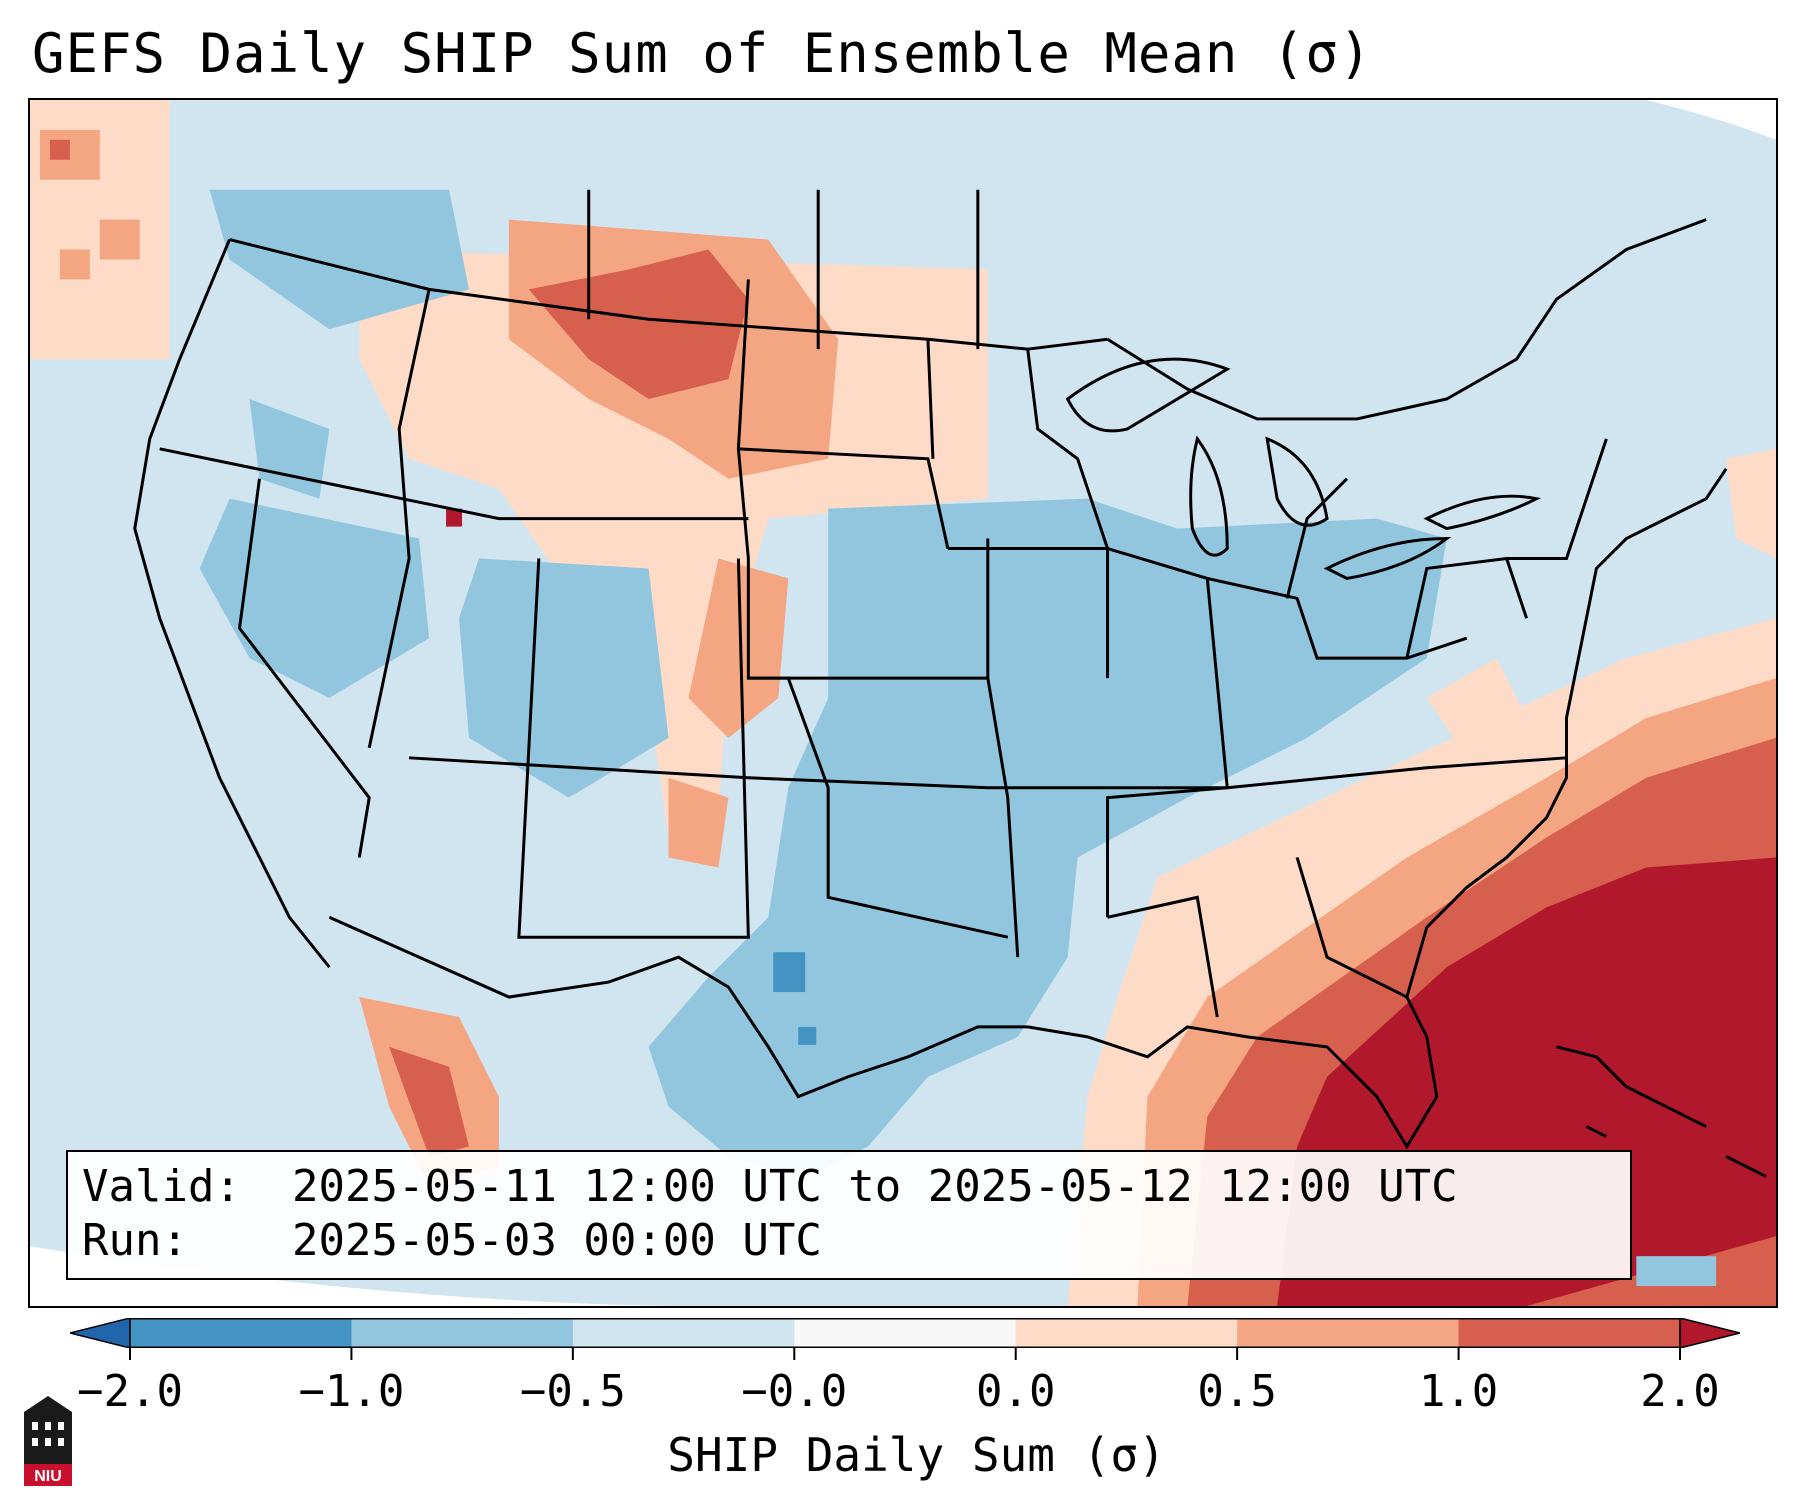  Describe the element at coordinates (572, 1391) in the screenshot. I see `colorbar-tick-label: −0.5` at that location.